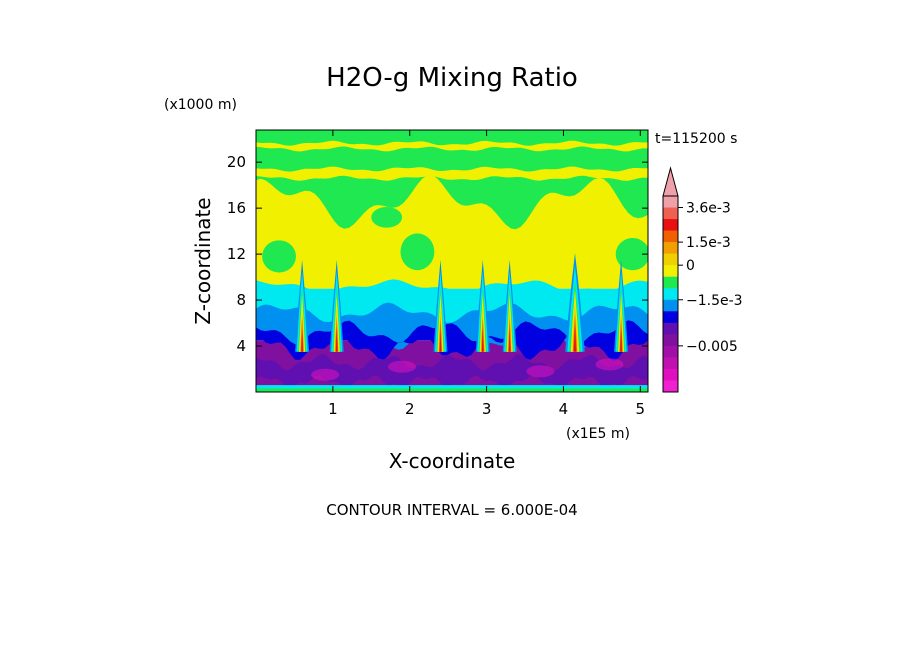  I want to click on colorbar-label: 0, so click(690, 266).